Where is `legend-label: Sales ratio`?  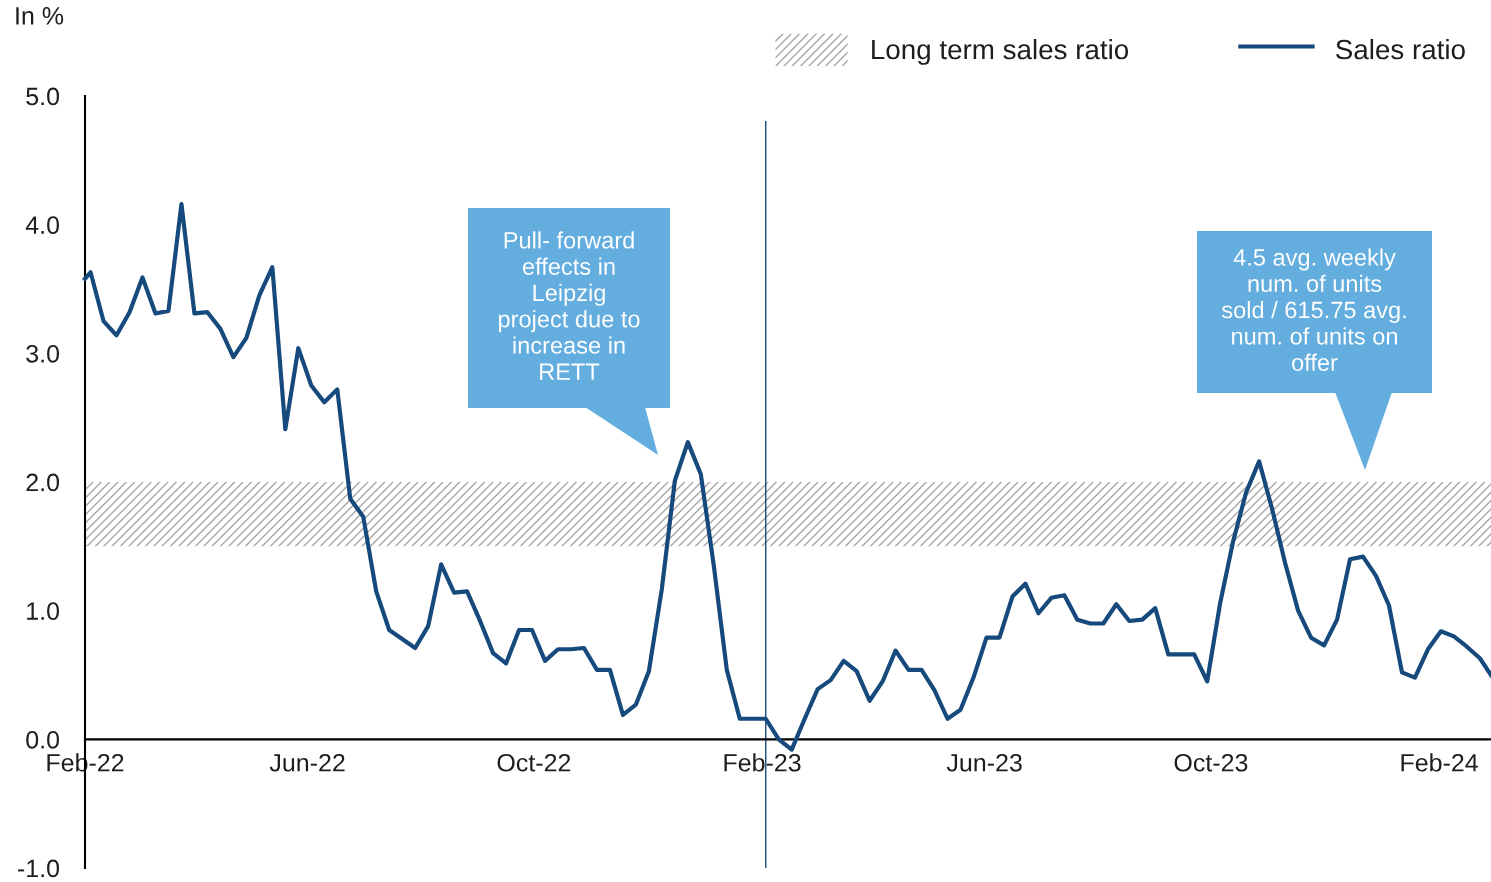 legend-label: Sales ratio is located at coordinates (1400, 49).